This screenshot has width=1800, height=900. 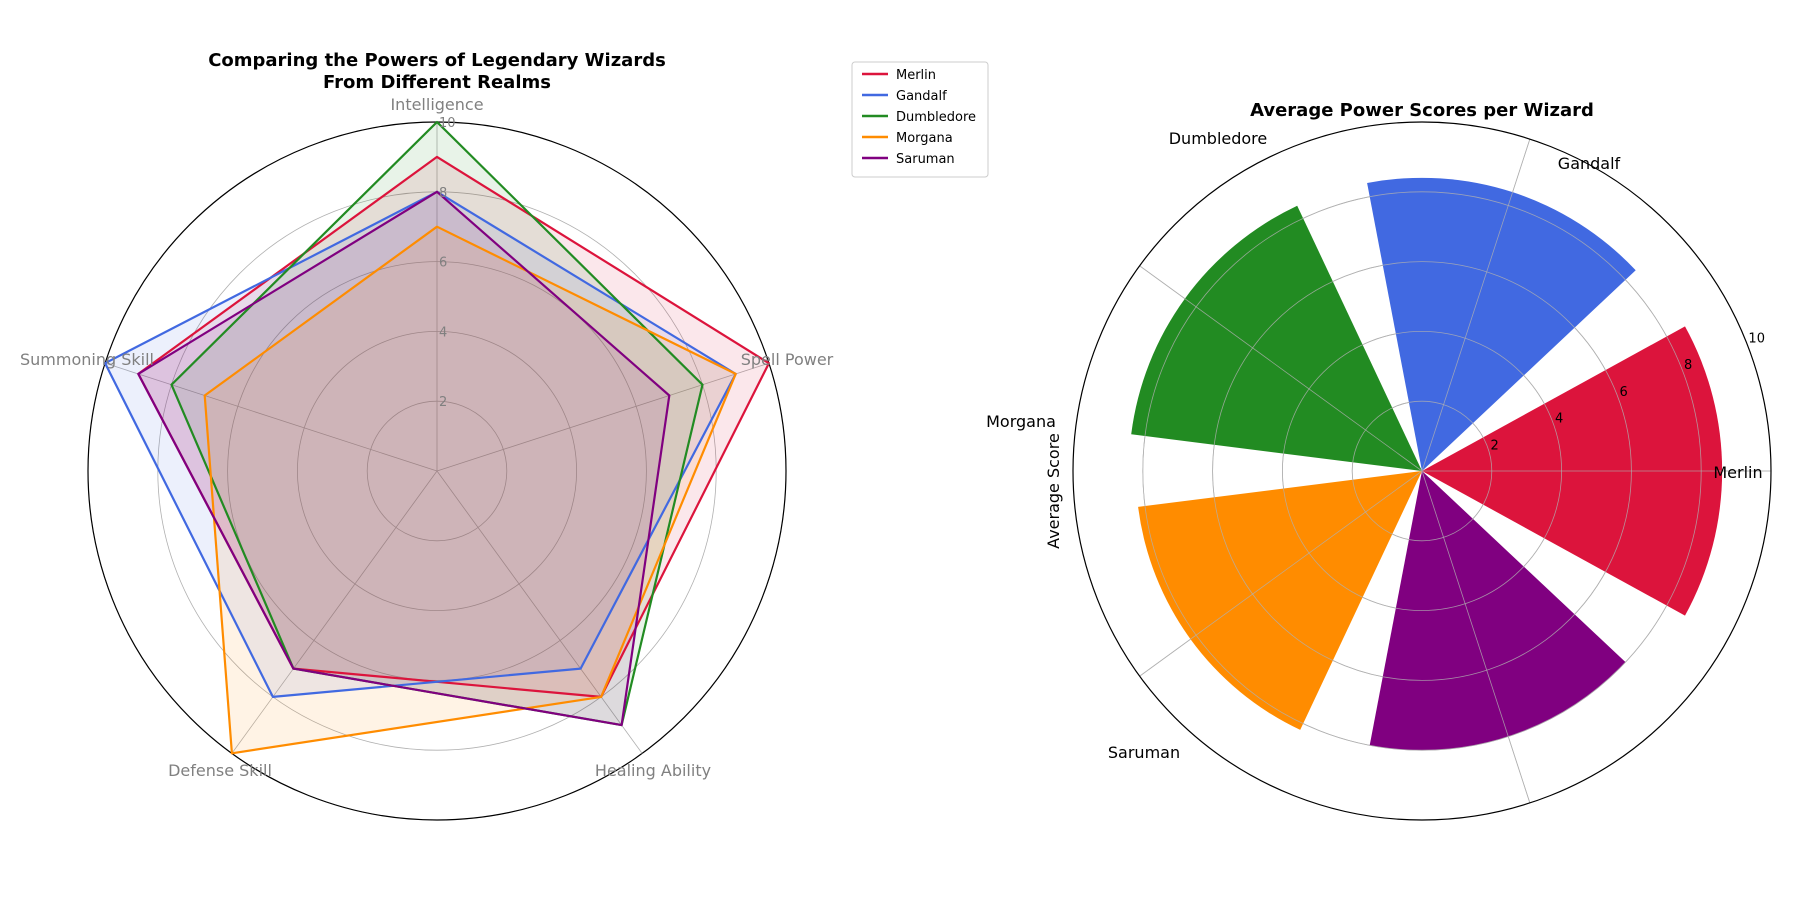 I want to click on polar-category-gandalf: Gandalf, so click(x=1589, y=163).